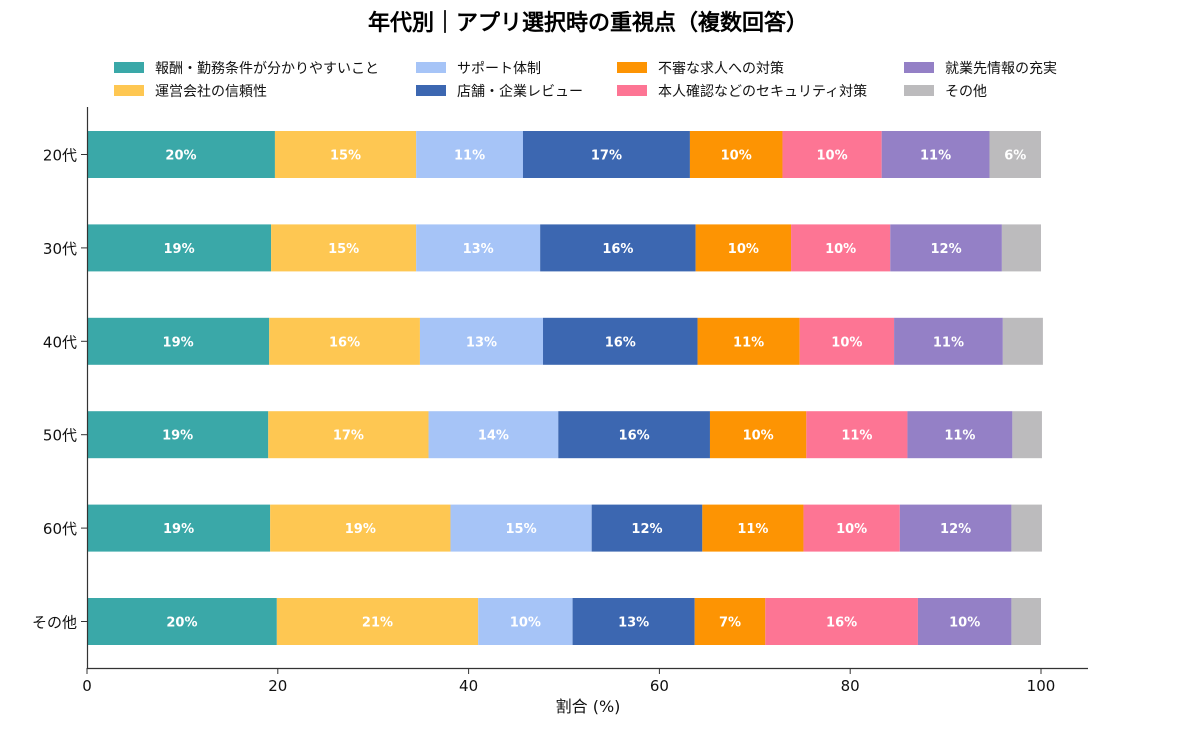 The image size is (1200, 746). I want to click on y-tick-label: 60代, so click(60, 529).